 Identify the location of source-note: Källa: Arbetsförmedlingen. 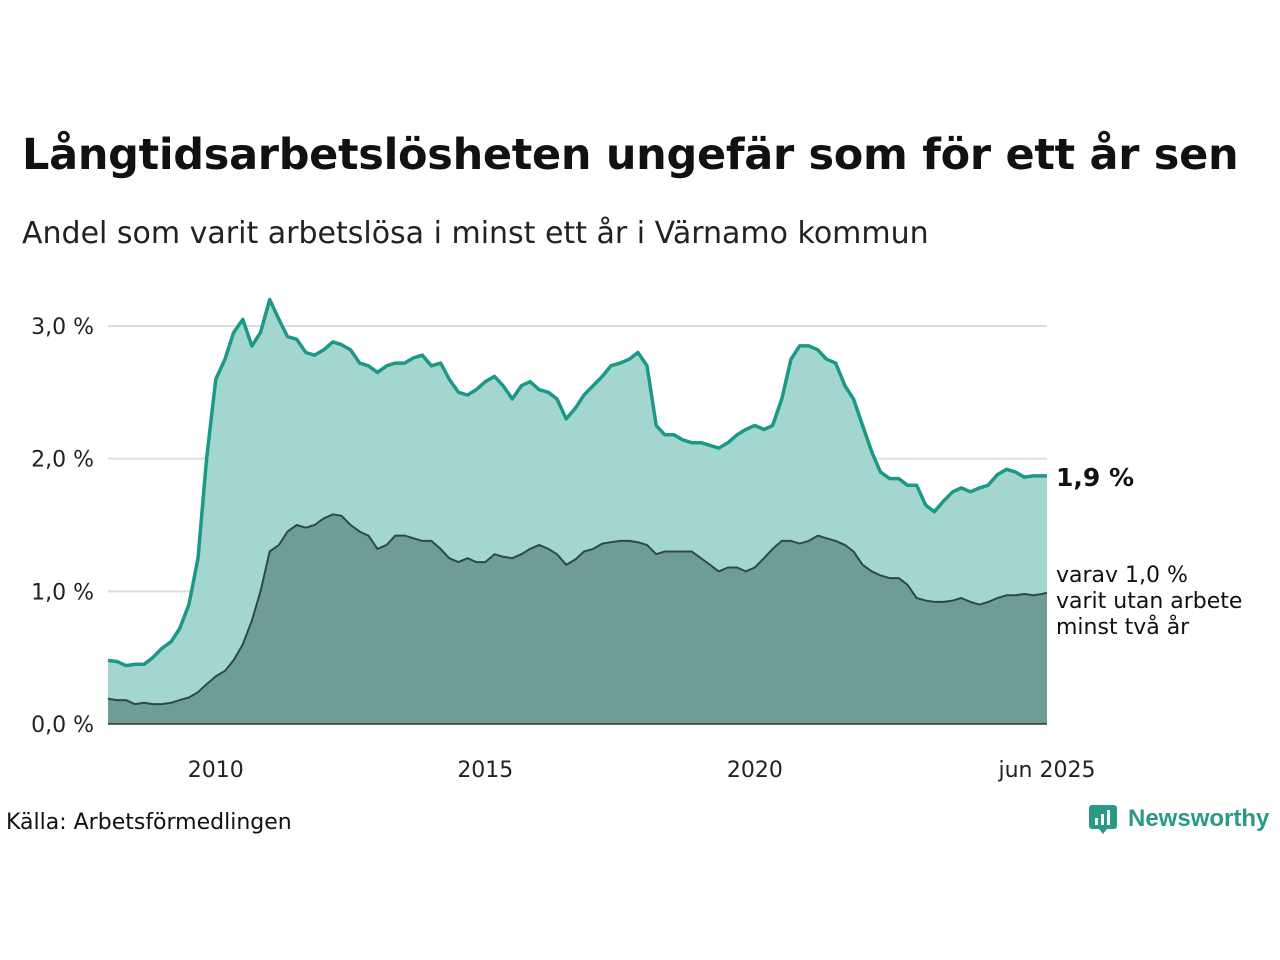
(149, 822).